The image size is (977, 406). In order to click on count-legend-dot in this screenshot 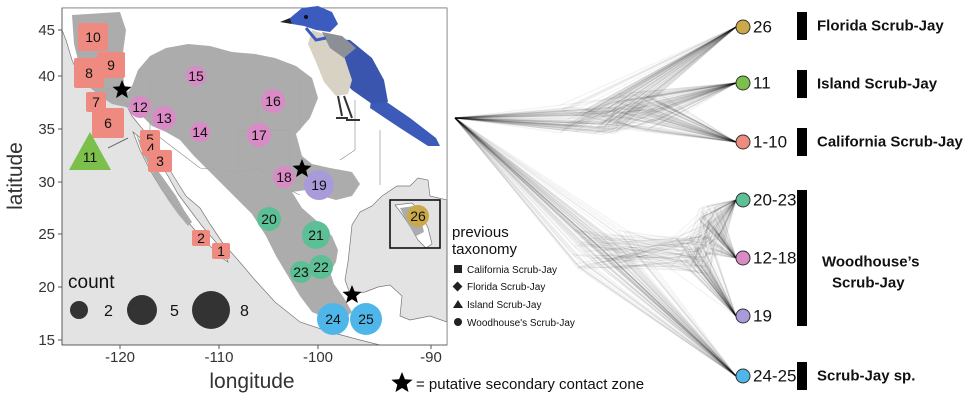, I will do `click(142, 310)`.